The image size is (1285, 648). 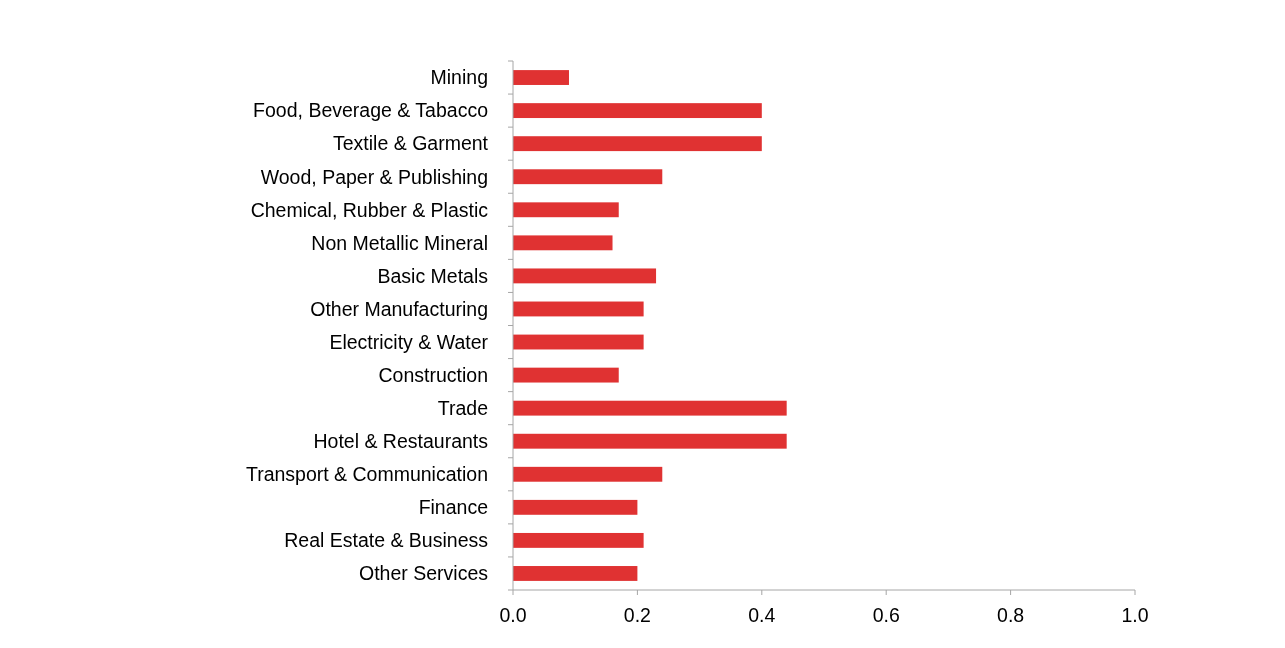 What do you see at coordinates (762, 614) in the screenshot?
I see `x-tick-label: 0.4` at bounding box center [762, 614].